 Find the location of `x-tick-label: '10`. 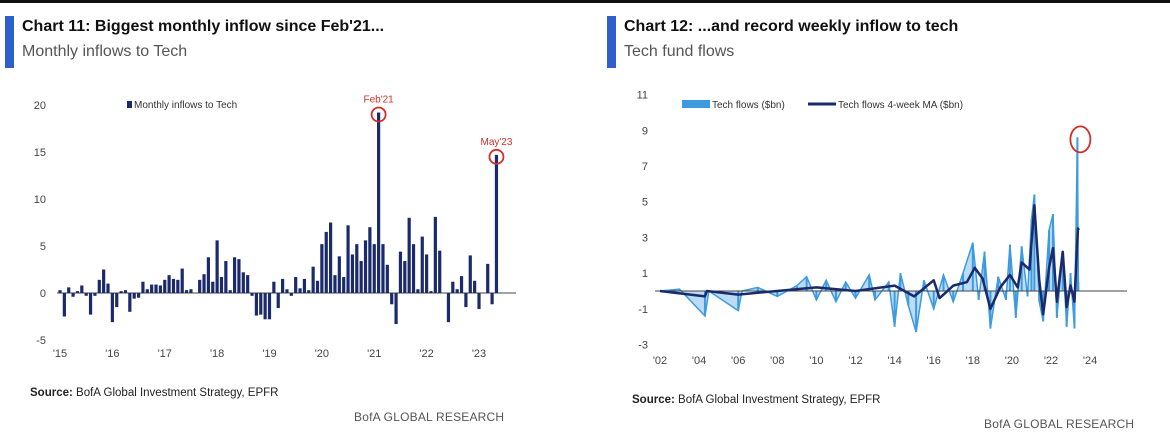

x-tick-label: '10 is located at coordinates (816, 361).